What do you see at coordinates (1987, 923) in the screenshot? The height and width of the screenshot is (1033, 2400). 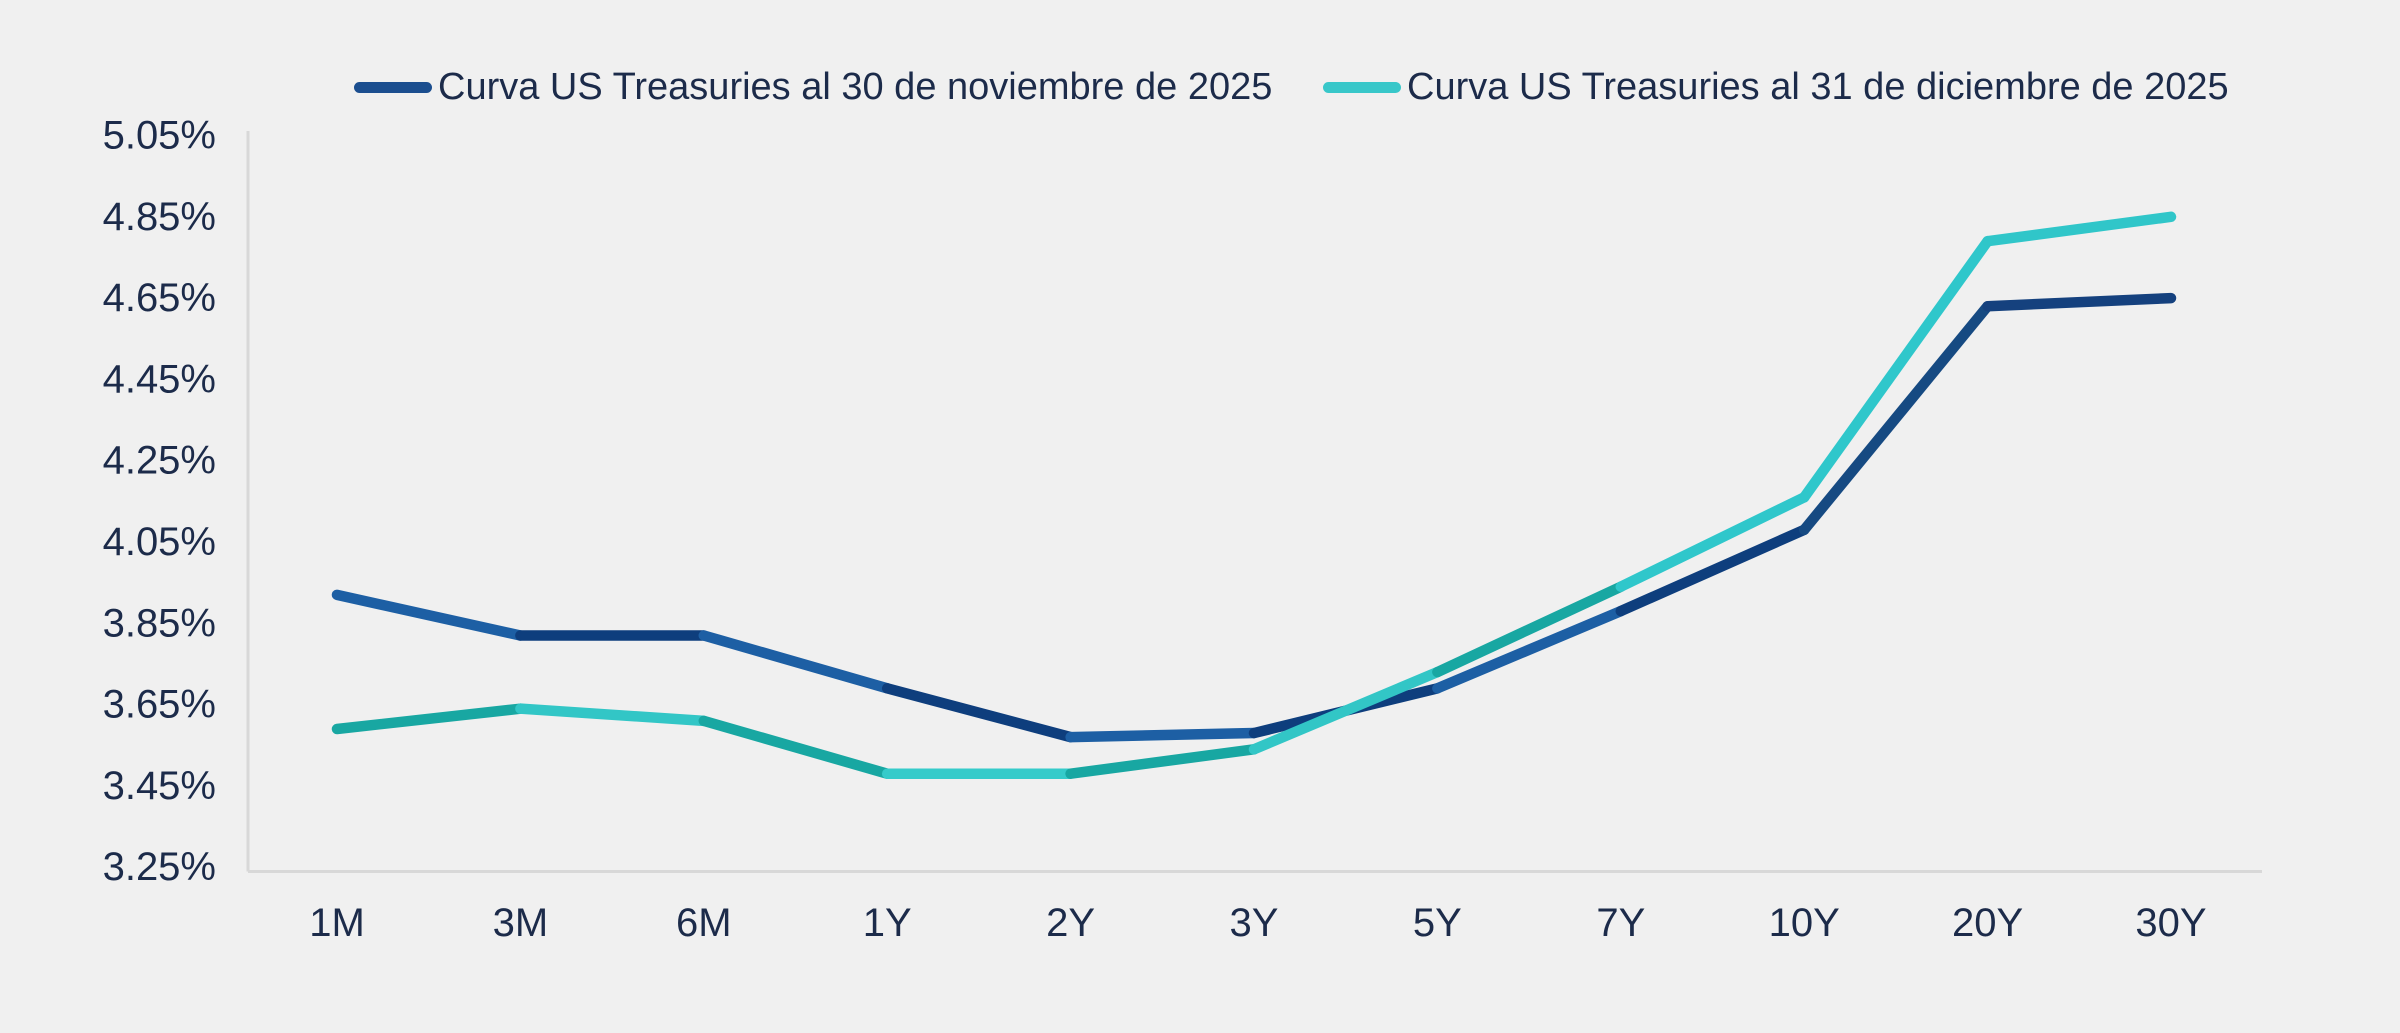 I see `x-tick-label: 20Y` at bounding box center [1987, 923].